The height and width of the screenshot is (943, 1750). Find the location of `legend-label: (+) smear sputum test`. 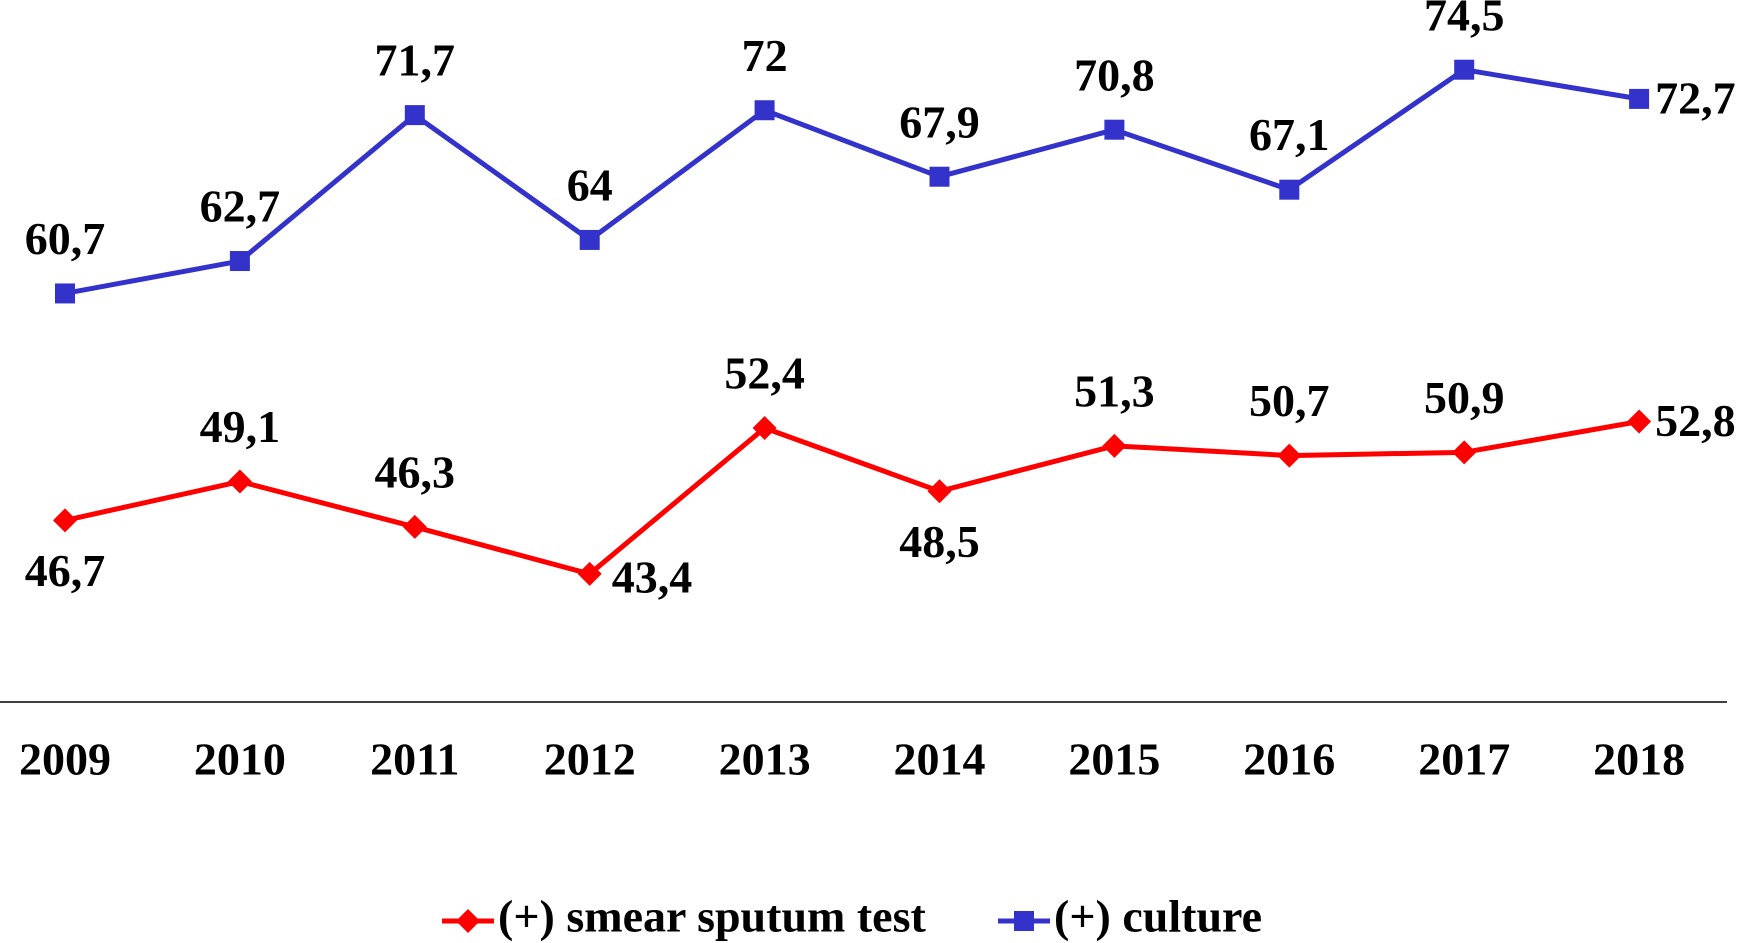

legend-label: (+) smear sputum test is located at coordinates (712, 916).